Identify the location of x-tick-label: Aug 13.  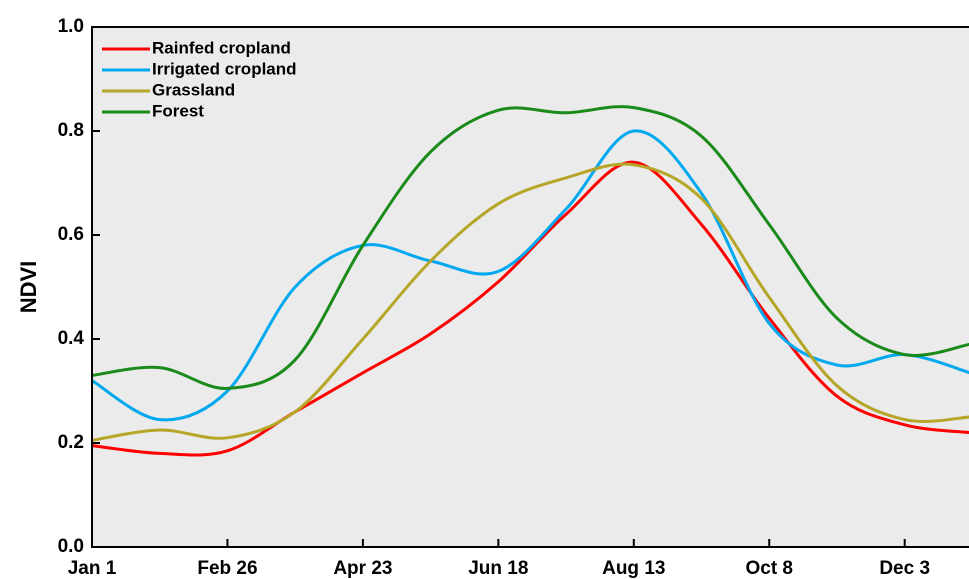
(633, 568).